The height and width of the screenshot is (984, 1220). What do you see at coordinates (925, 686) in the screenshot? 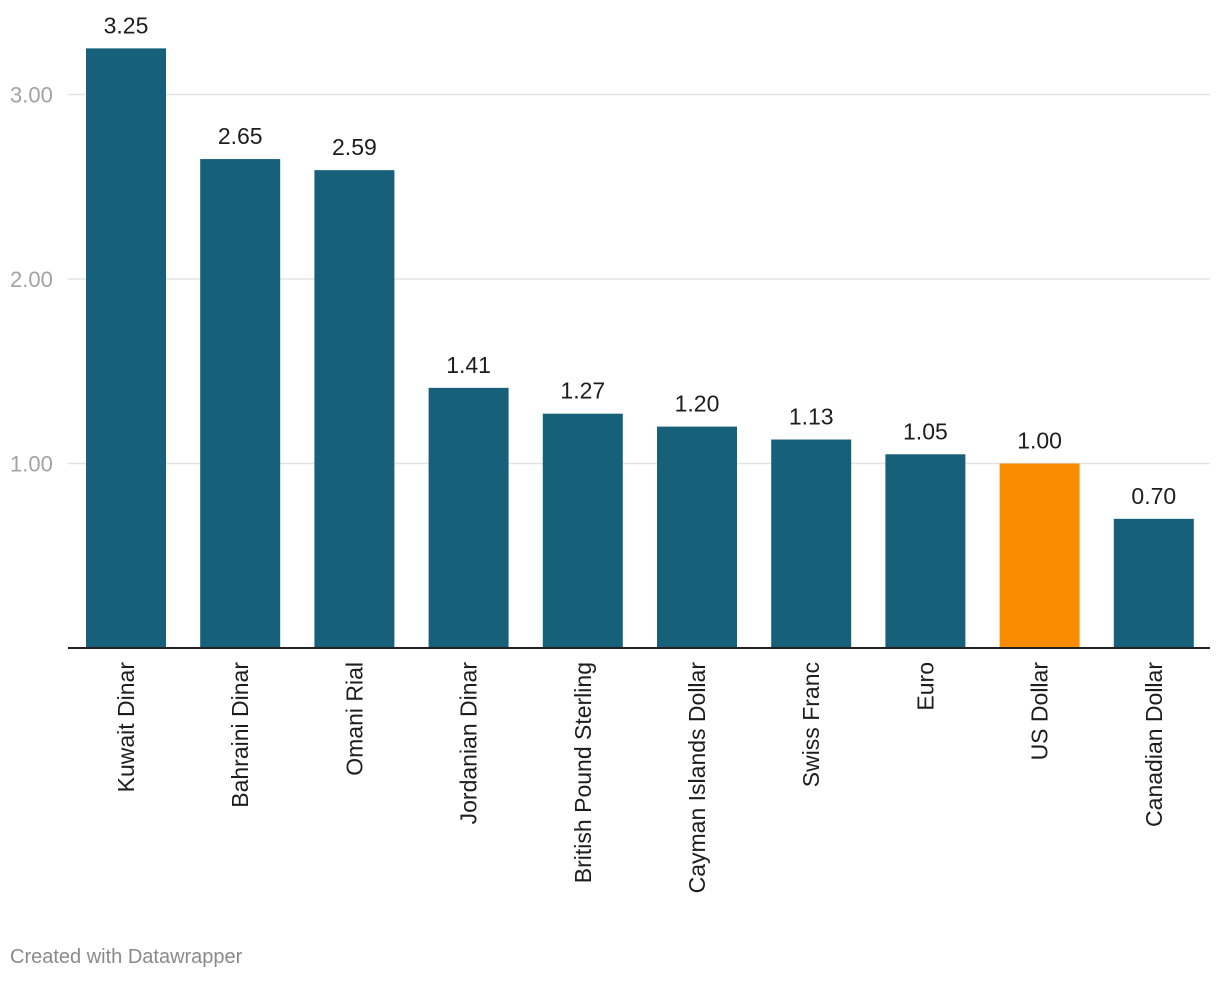
I see `x-tick-label: Euro` at bounding box center [925, 686].